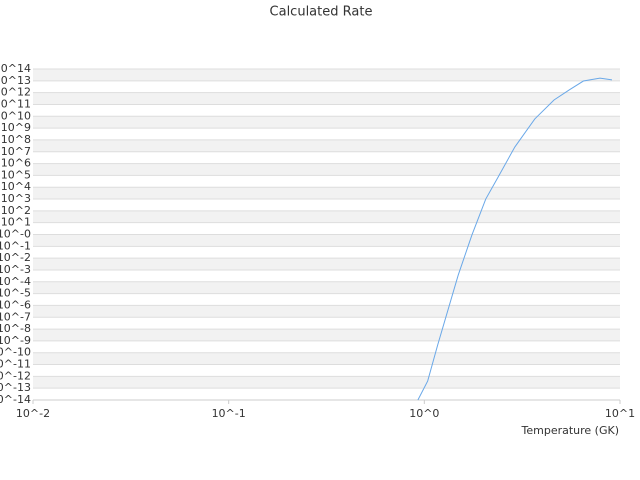  I want to click on y-tick-label: 10^6, so click(16, 163).